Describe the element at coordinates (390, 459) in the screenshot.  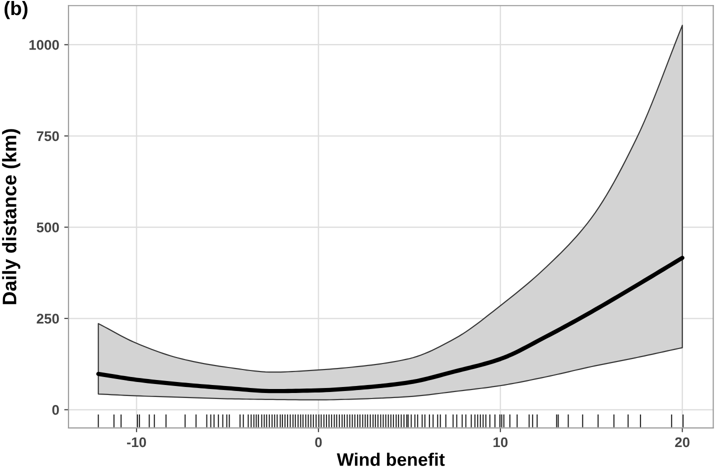
I see `x-axis-title: Wind benefit` at that location.